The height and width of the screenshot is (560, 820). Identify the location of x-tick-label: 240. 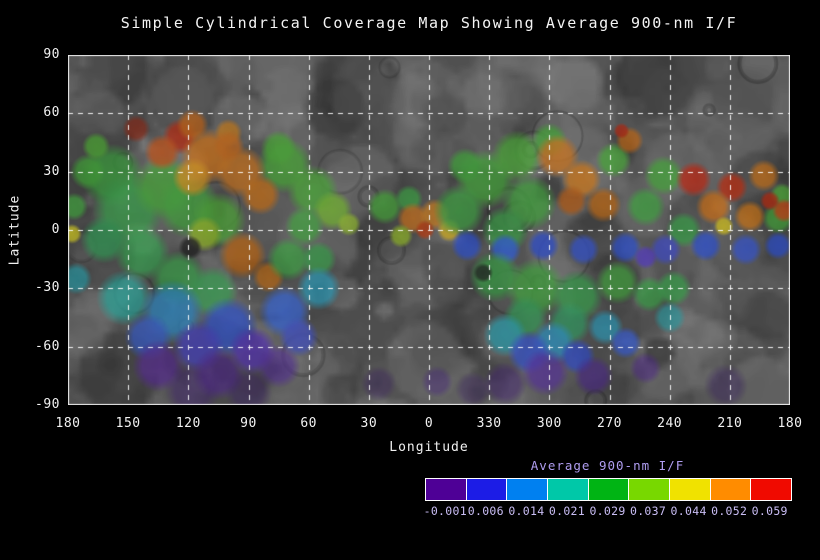
(670, 423).